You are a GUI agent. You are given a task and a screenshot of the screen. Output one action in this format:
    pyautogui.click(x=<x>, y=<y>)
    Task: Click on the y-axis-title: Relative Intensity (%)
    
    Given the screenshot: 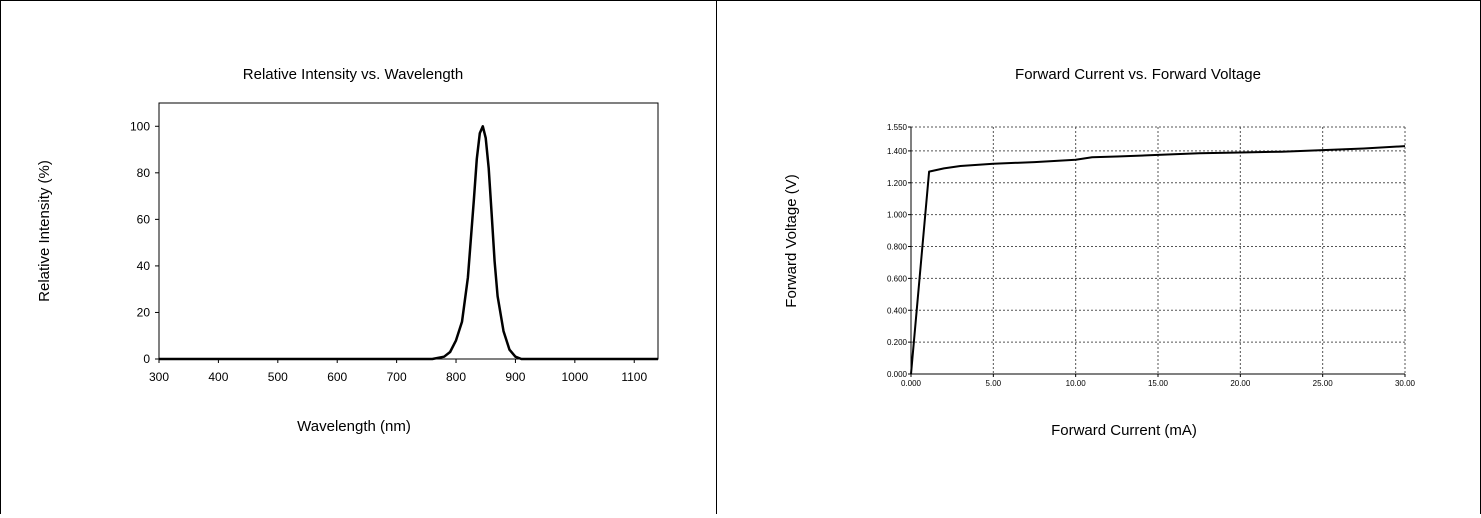 What is the action you would take?
    pyautogui.click(x=44, y=231)
    